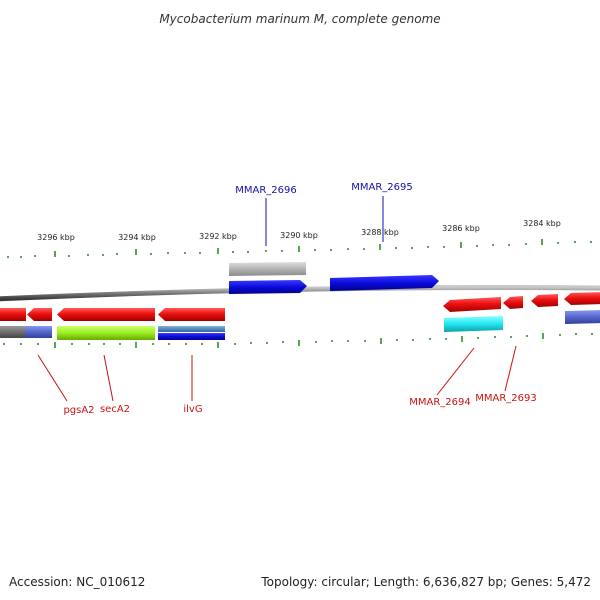 The height and width of the screenshot is (600, 600). I want to click on tick-label: 3286 kbp, so click(461, 228).